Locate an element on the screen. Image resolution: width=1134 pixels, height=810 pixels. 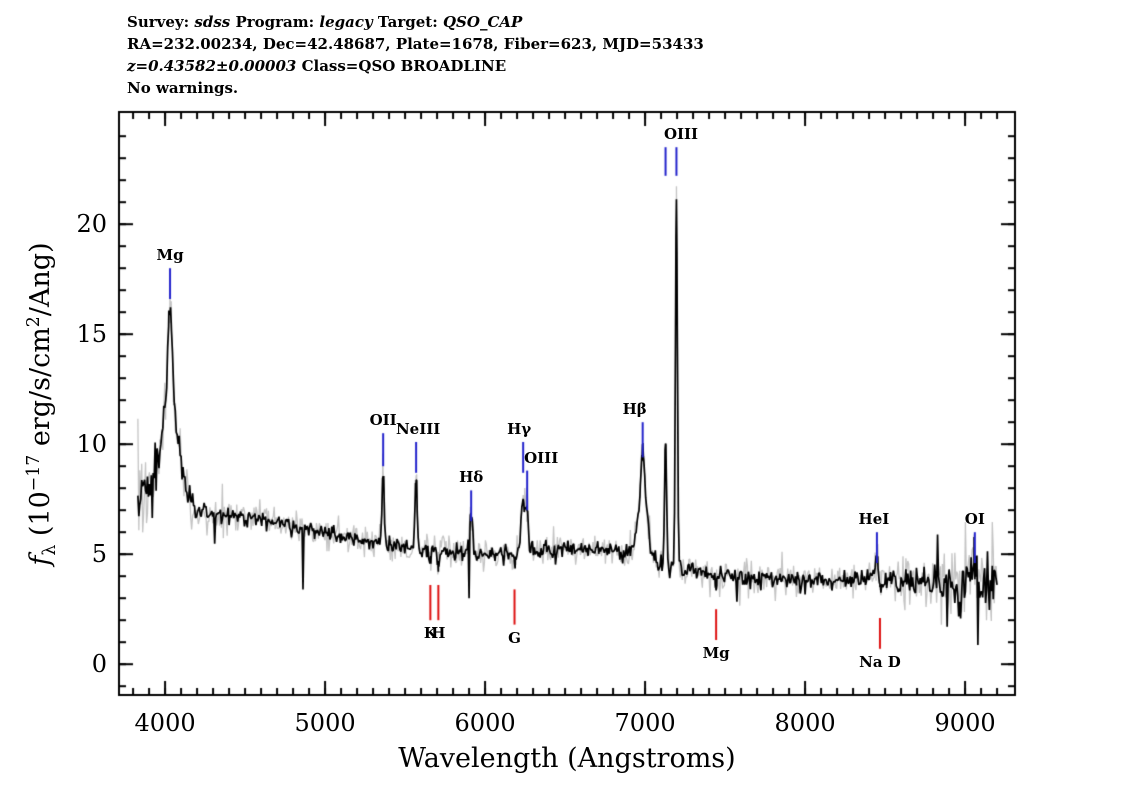
y-tick-label: 15 is located at coordinates (91, 334).